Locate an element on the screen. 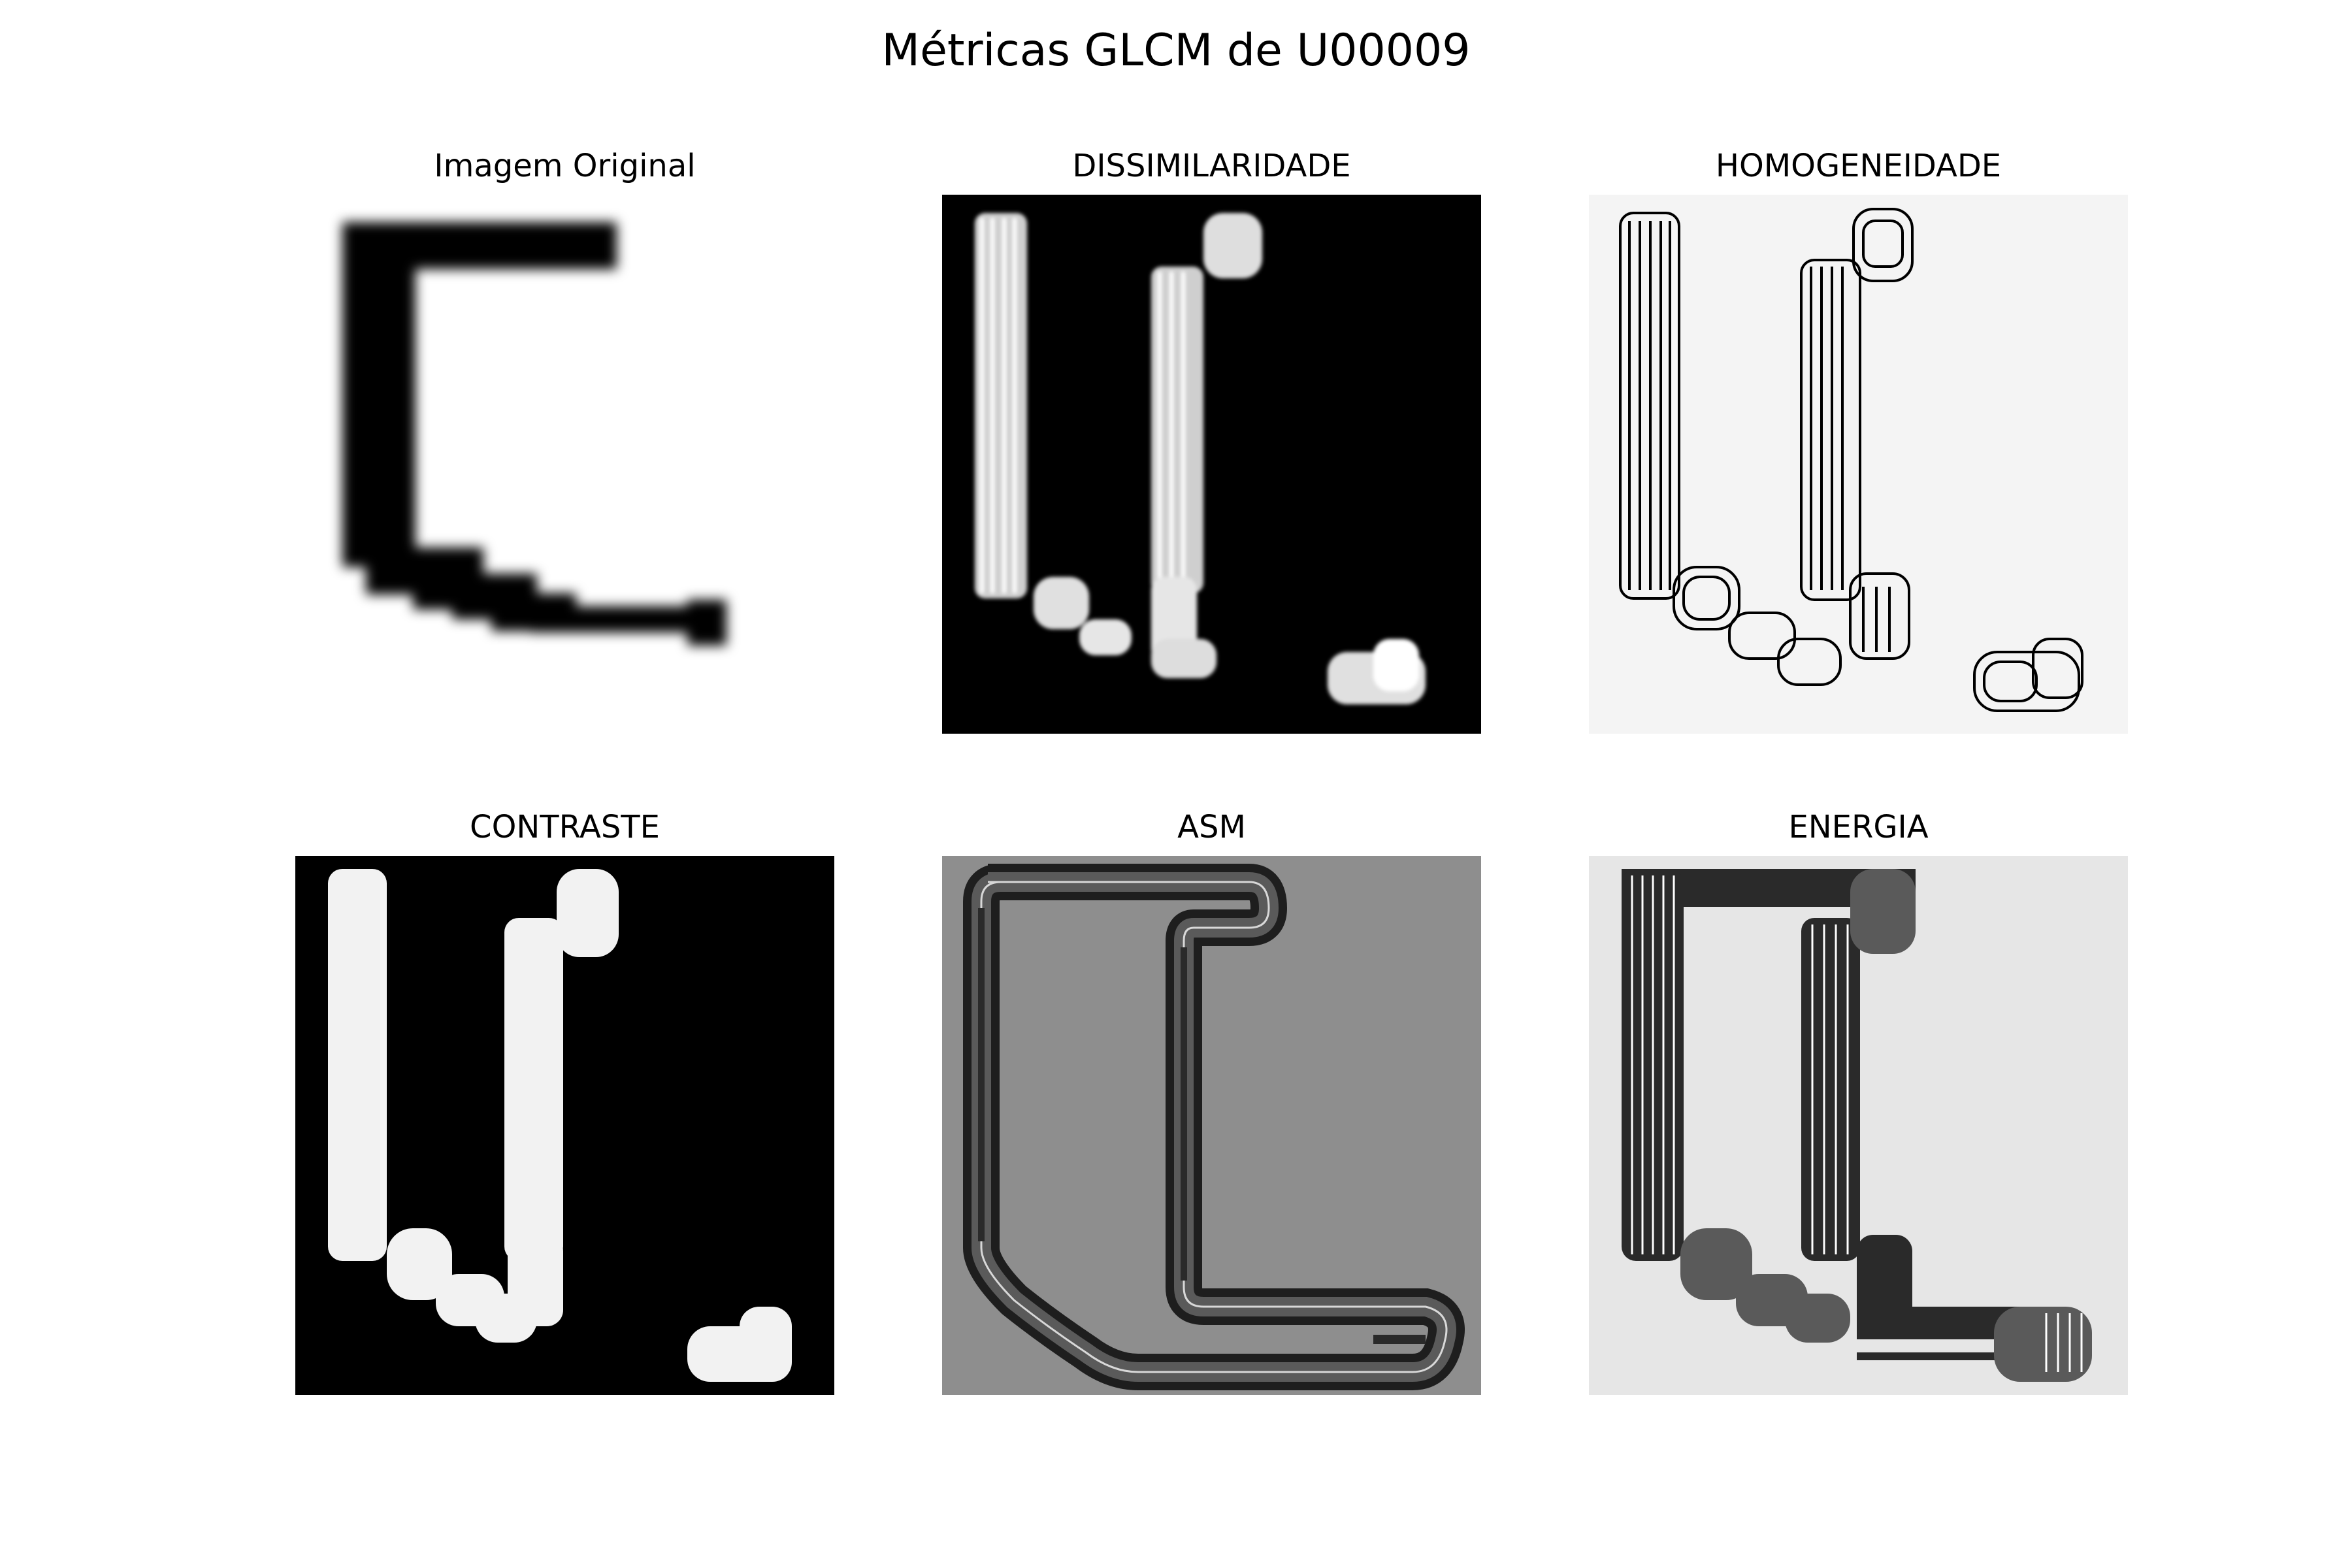 Image resolution: width=2352 pixels, height=1568 pixels. dissimilaridade-edges is located at coordinates (1200, 458).